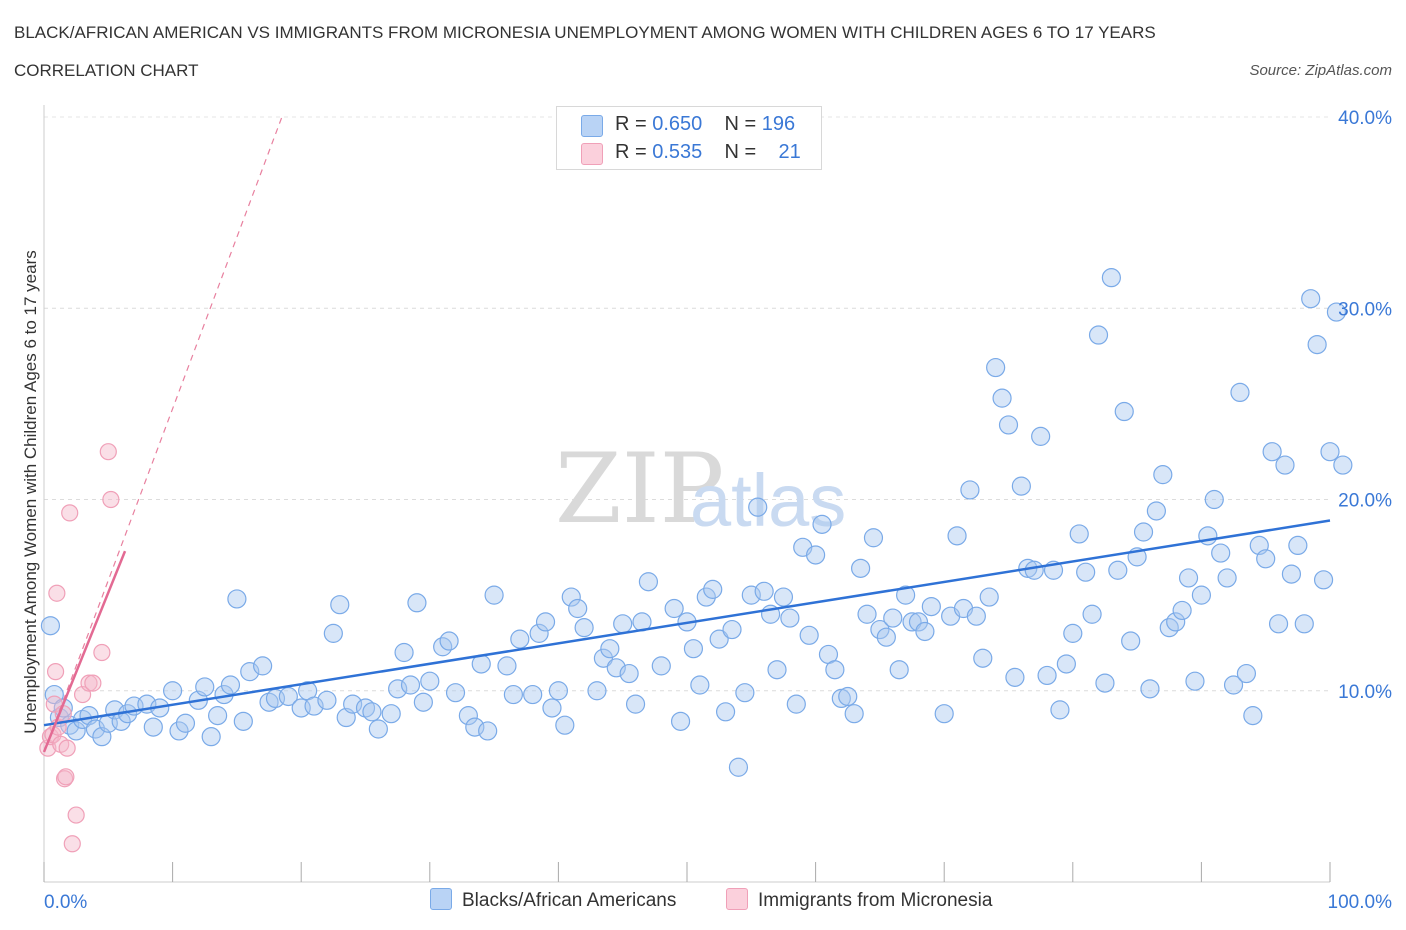 This screenshot has width=1406, height=930. I want to click on x-tick-label: 100.0%, so click(1360, 902).